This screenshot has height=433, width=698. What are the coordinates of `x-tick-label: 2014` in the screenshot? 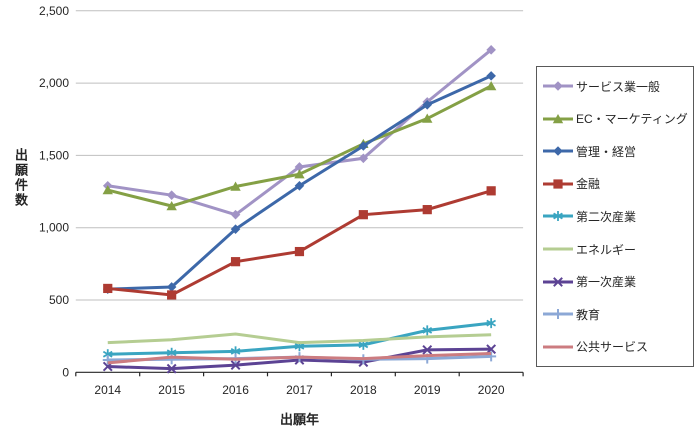 It's located at (107, 390).